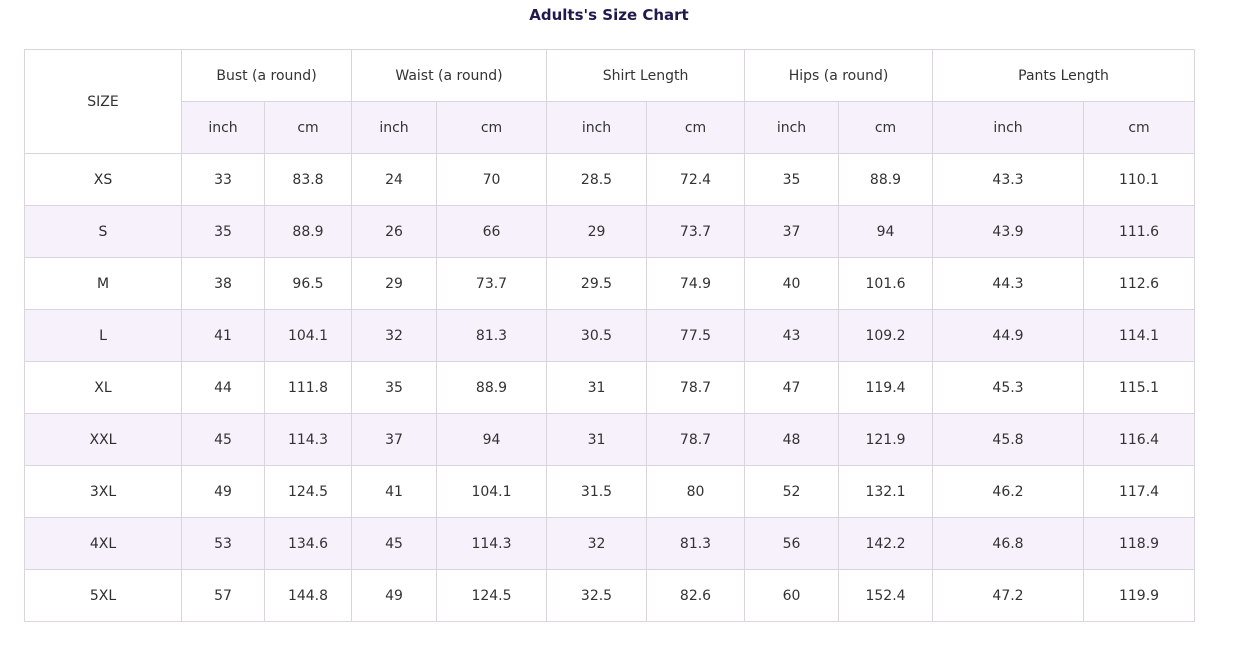 This screenshot has height=650, width=1239. Describe the element at coordinates (1139, 595) in the screenshot. I see `measurement-cell: 119.9` at that location.